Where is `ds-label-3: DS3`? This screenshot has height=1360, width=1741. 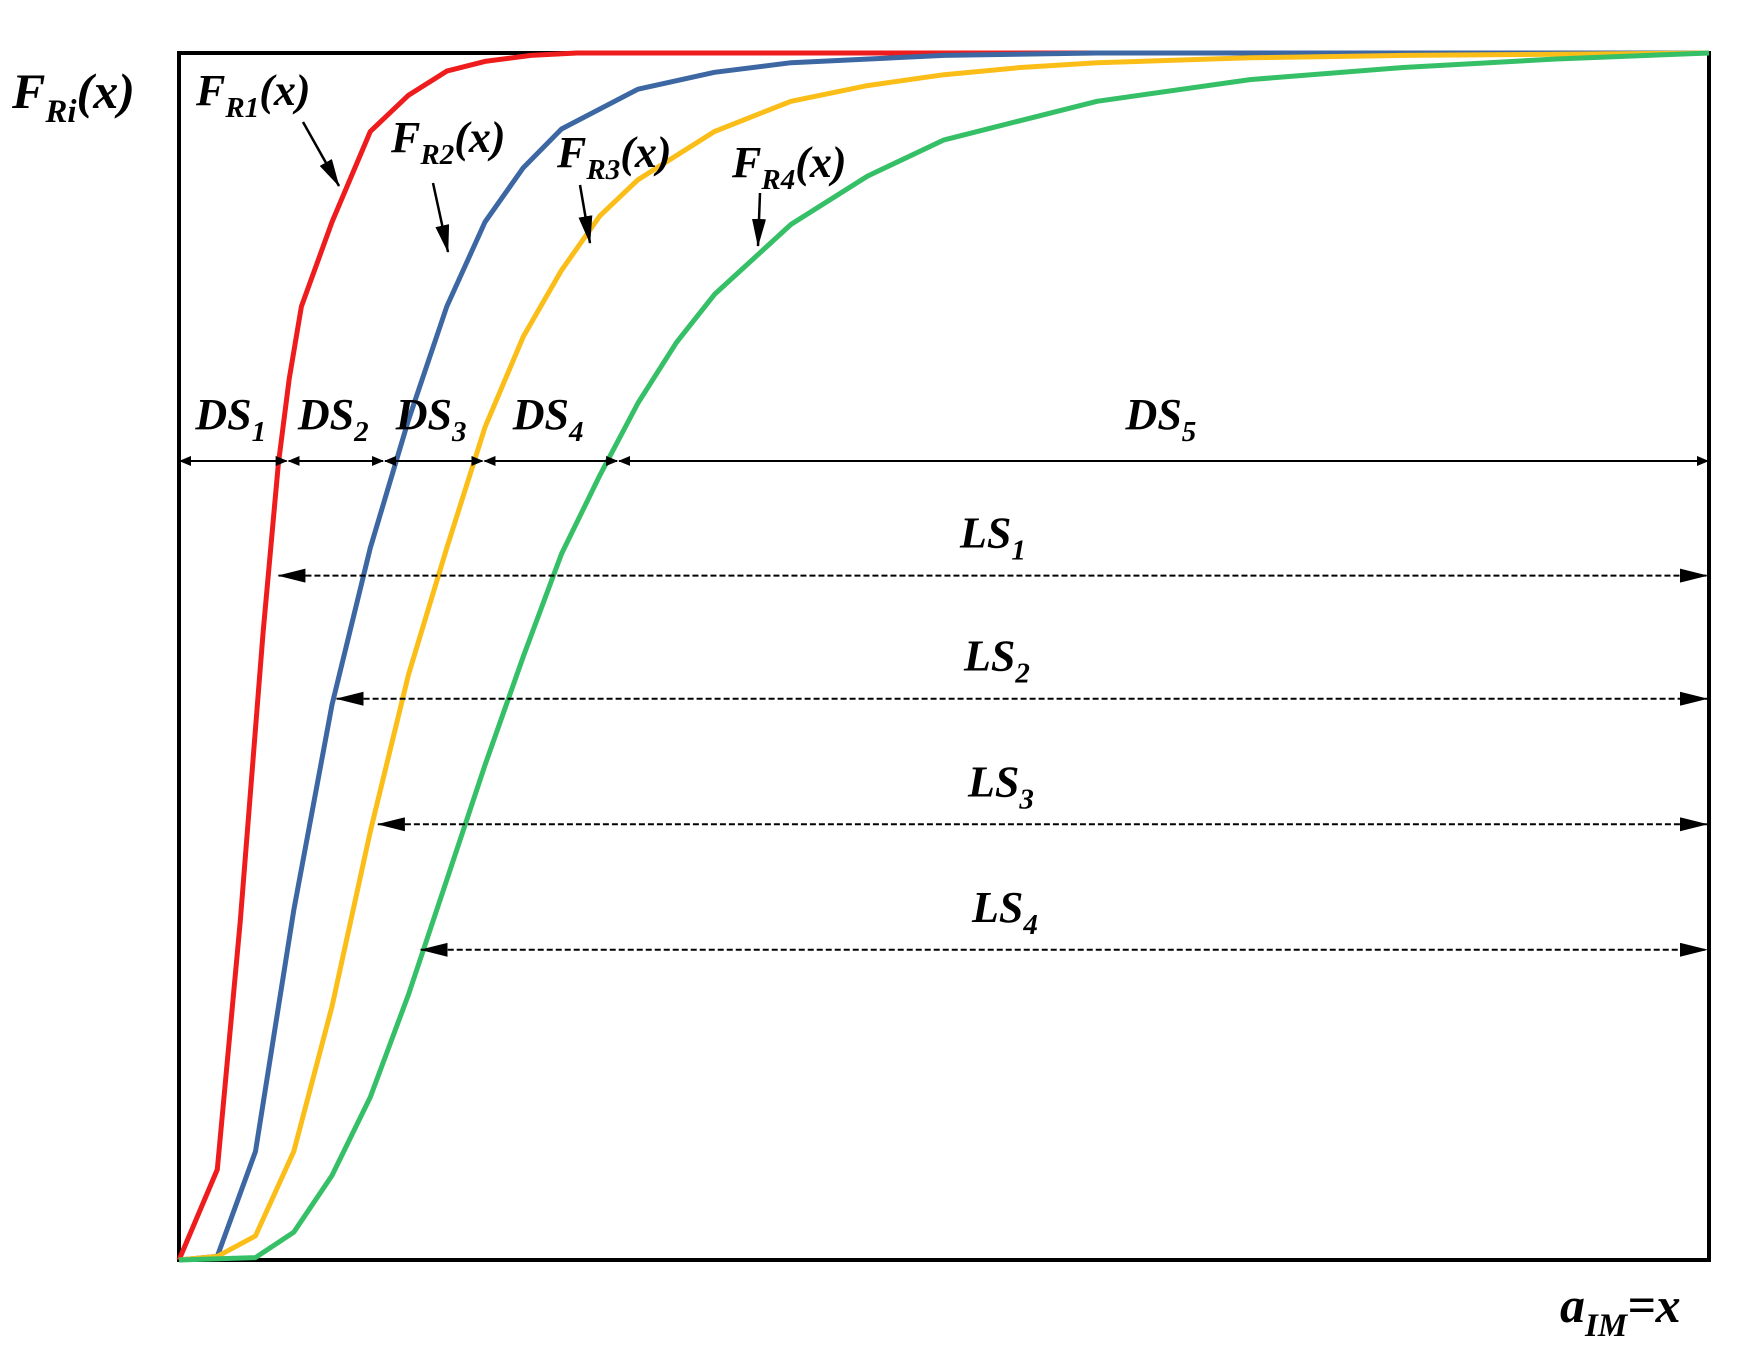
ds-label-3: DS3 is located at coordinates (431, 419).